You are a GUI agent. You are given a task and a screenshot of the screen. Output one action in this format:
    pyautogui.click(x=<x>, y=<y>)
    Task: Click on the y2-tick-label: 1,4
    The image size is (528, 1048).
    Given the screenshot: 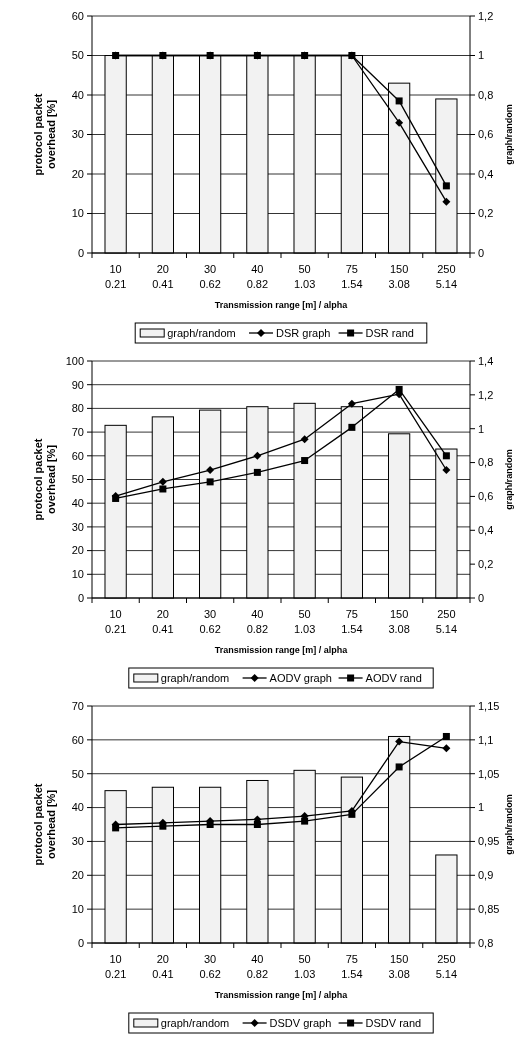 What is the action you would take?
    pyautogui.click(x=486, y=360)
    